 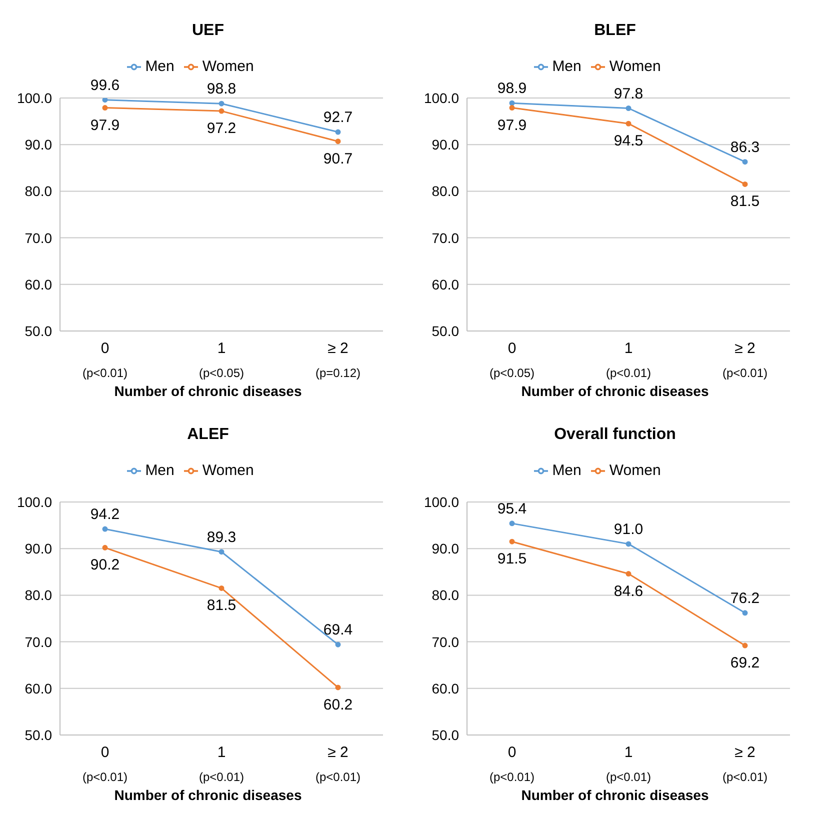 What do you see at coordinates (615, 435) in the screenshot?
I see `chart-title: Overall function` at bounding box center [615, 435].